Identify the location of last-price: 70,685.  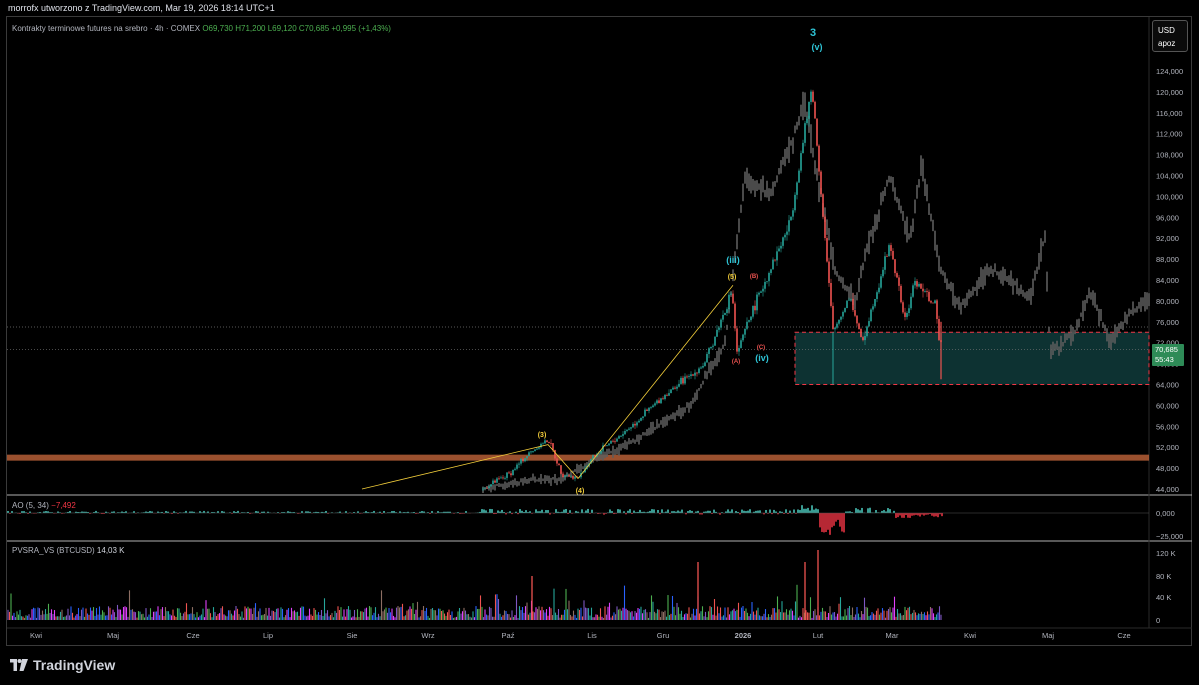
(1166, 349).